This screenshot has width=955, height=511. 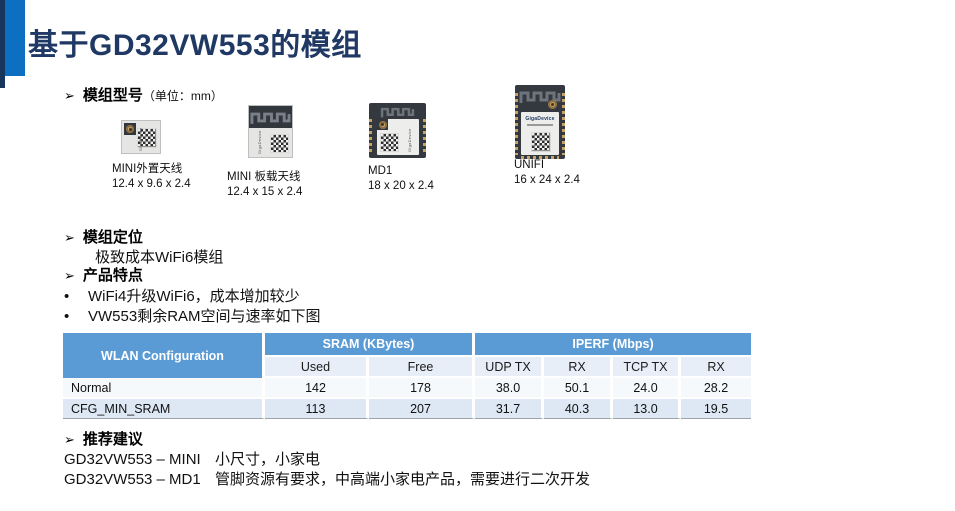 What do you see at coordinates (15, 38) in the screenshot?
I see `accent-bar-blue` at bounding box center [15, 38].